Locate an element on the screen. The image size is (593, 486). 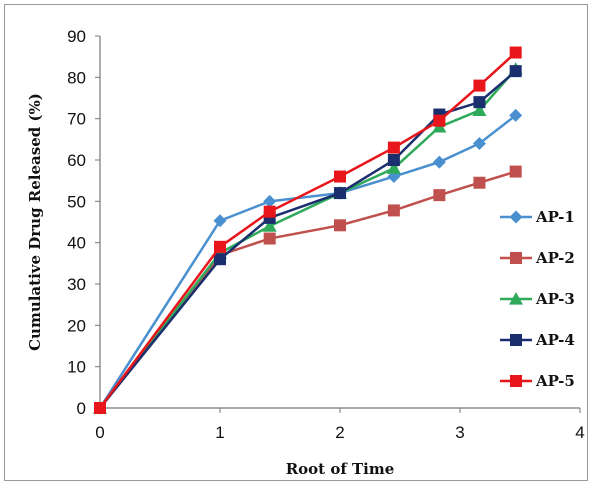
legend-item-ap-1: AP-1 is located at coordinates (537, 217).